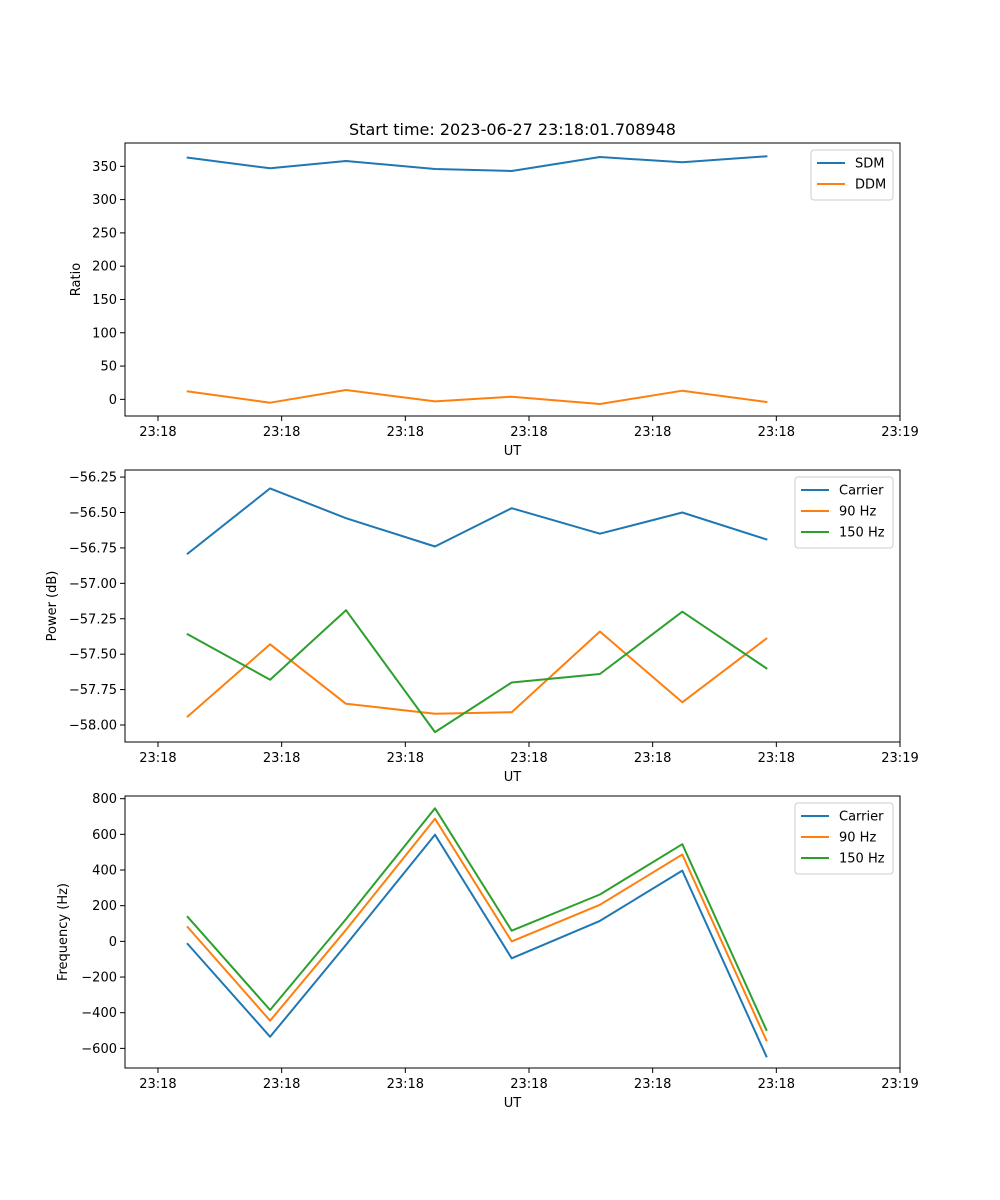 This screenshot has height=1200, width=1000. What do you see at coordinates (104, 233) in the screenshot?
I see `y-tick-label: 250` at bounding box center [104, 233].